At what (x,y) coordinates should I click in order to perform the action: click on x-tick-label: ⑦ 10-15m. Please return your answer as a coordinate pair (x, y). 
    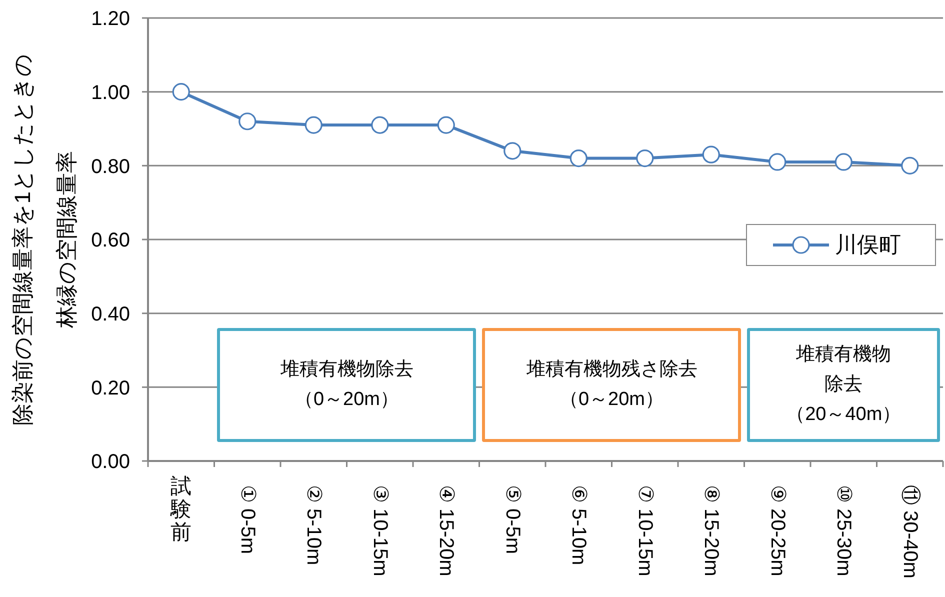
    Looking at the image, I should click on (645, 530).